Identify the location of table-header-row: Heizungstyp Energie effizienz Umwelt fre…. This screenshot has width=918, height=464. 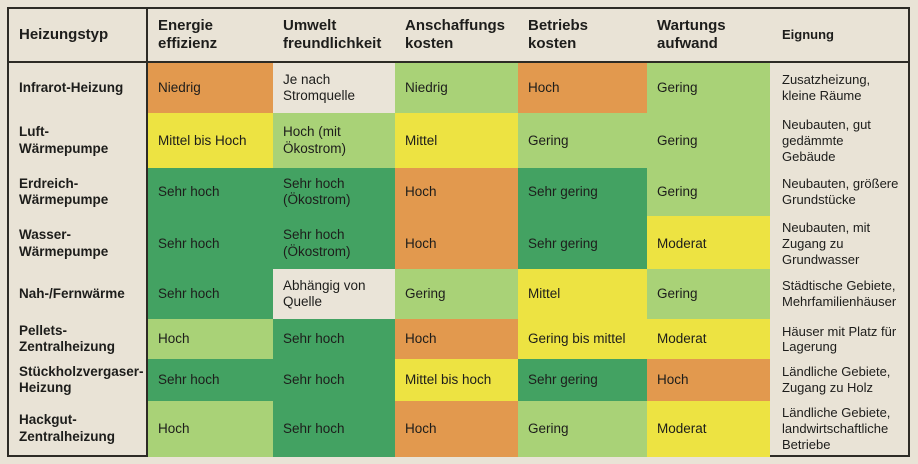
(458, 36).